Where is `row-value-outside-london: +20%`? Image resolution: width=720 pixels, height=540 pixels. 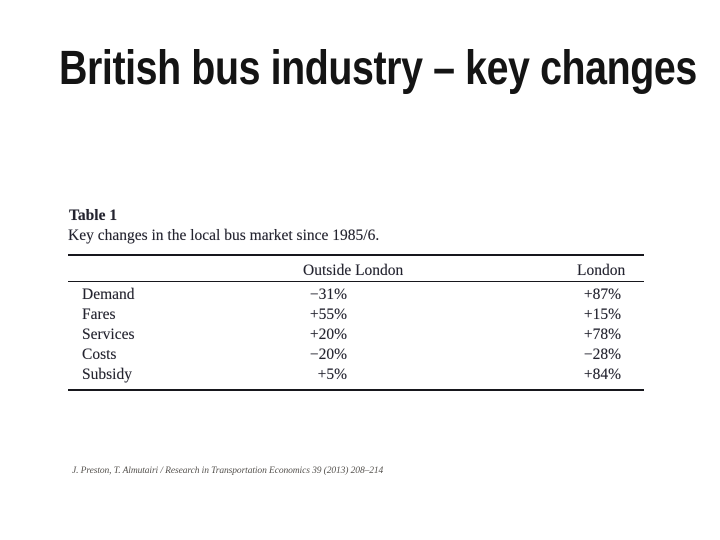 row-value-outside-london: +20% is located at coordinates (328, 334).